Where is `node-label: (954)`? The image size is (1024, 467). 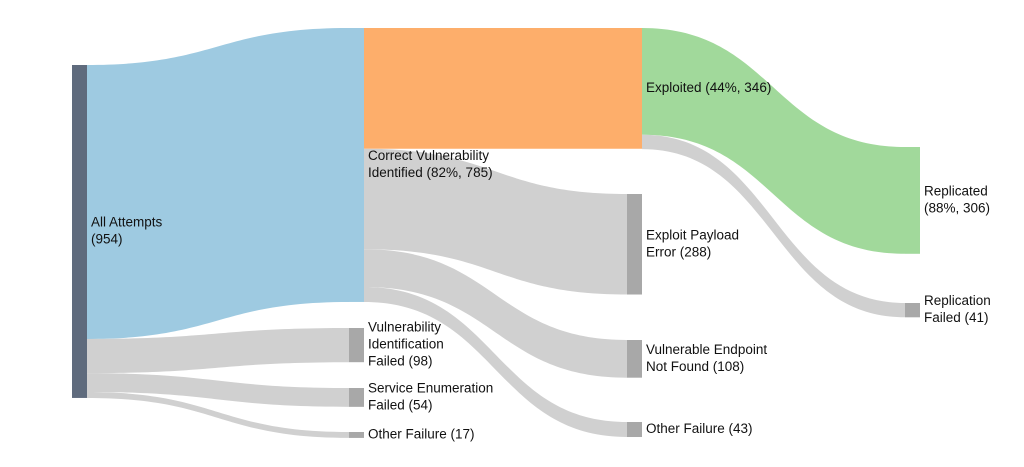
node-label: (954) is located at coordinates (107, 239).